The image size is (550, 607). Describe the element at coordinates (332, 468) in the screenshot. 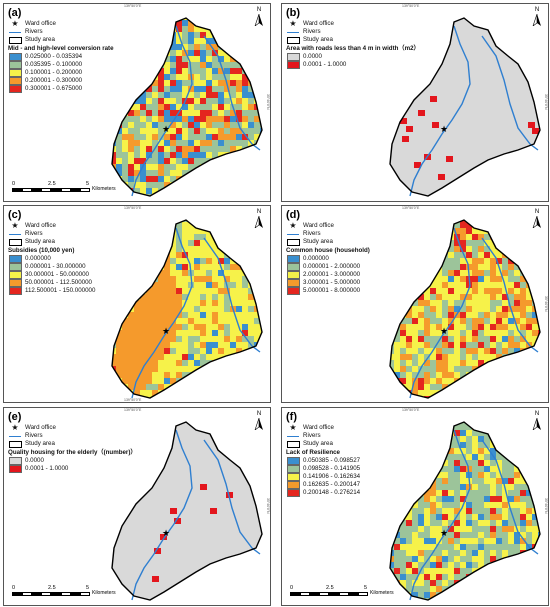

I see `legend-class-label: 0.098528 - 0.141905` at that location.